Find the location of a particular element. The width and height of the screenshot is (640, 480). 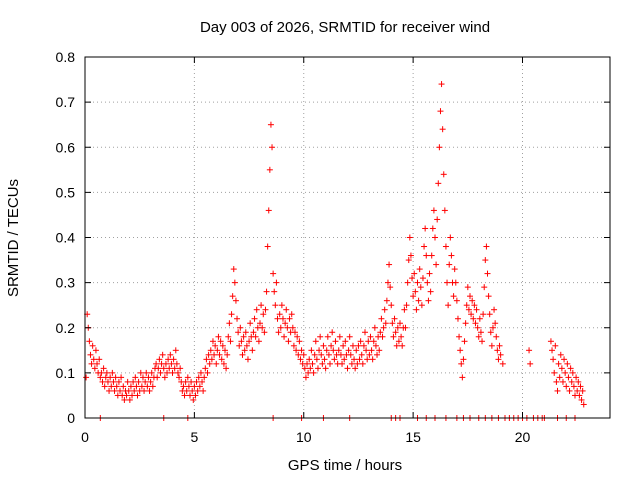

x-tick-label: 15 is located at coordinates (413, 437).